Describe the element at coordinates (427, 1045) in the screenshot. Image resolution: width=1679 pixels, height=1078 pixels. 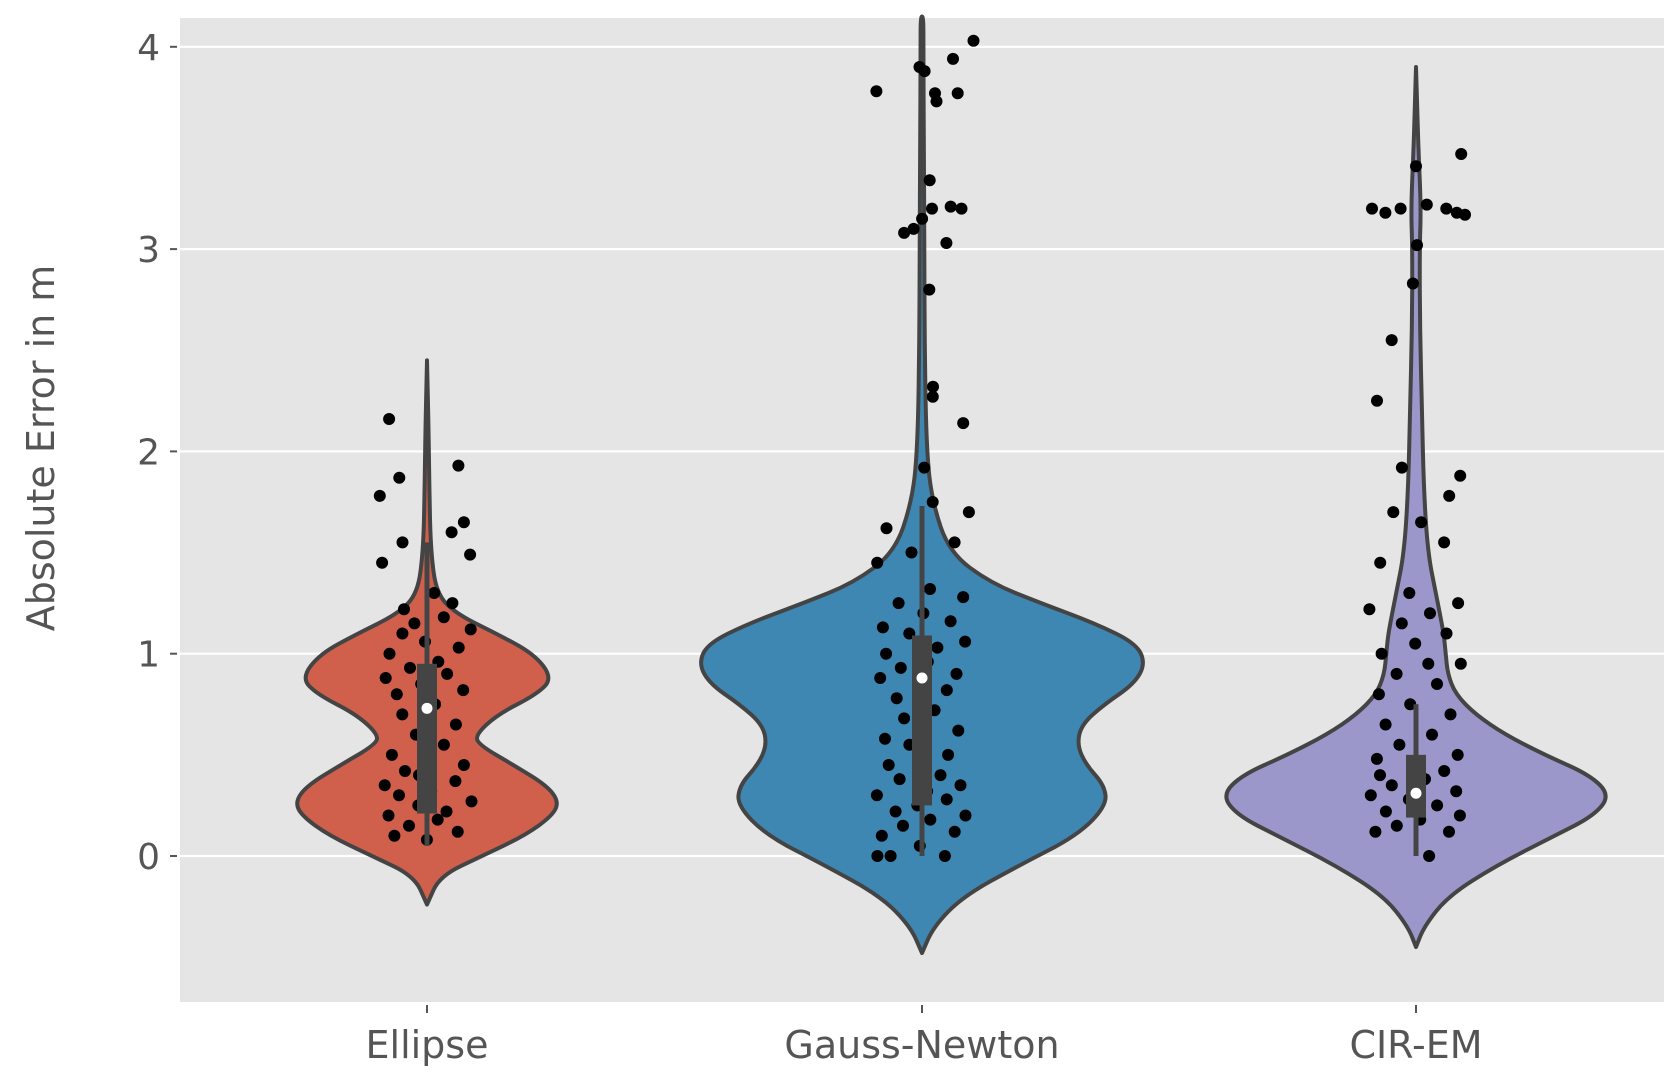
I see `x-tick-label: Ellipse` at that location.